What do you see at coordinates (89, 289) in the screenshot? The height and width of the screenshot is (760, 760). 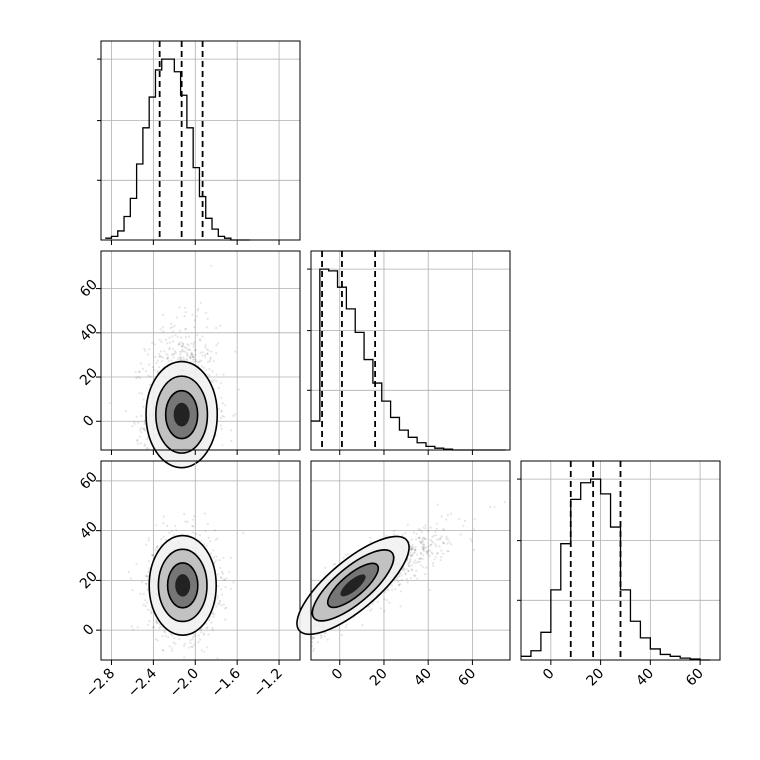 I see `y-tick-label: 60` at bounding box center [89, 289].